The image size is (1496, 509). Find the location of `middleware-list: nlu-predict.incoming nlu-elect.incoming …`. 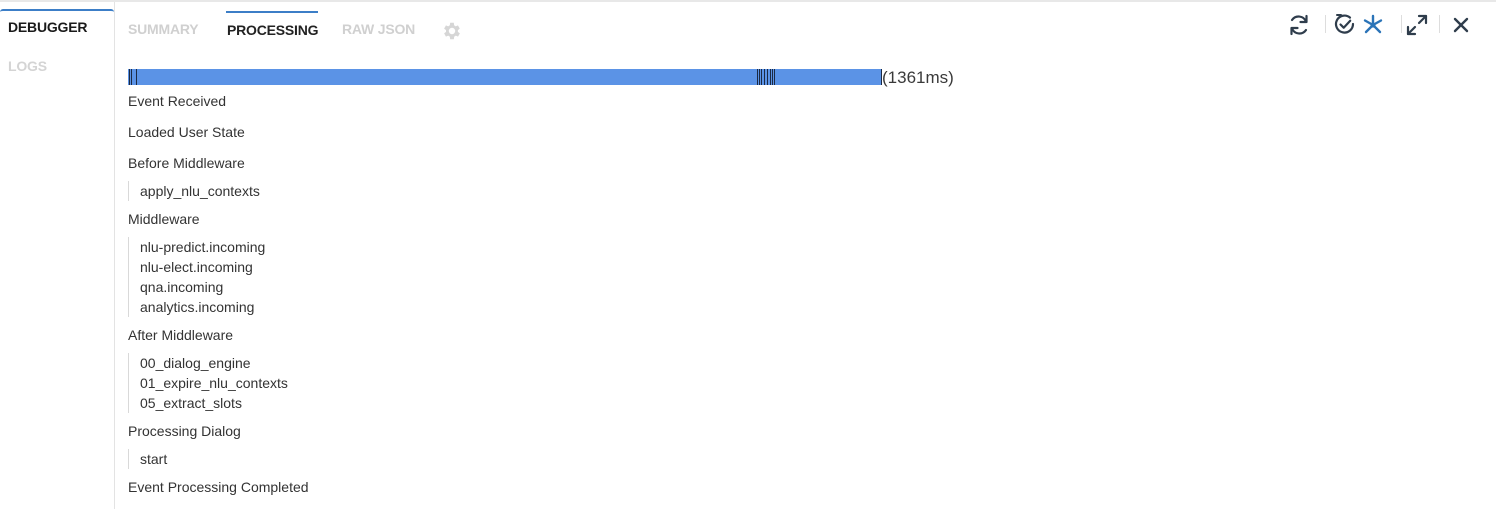

middleware-list: nlu-predict.incoming nlu-elect.incoming … is located at coordinates (196, 277).